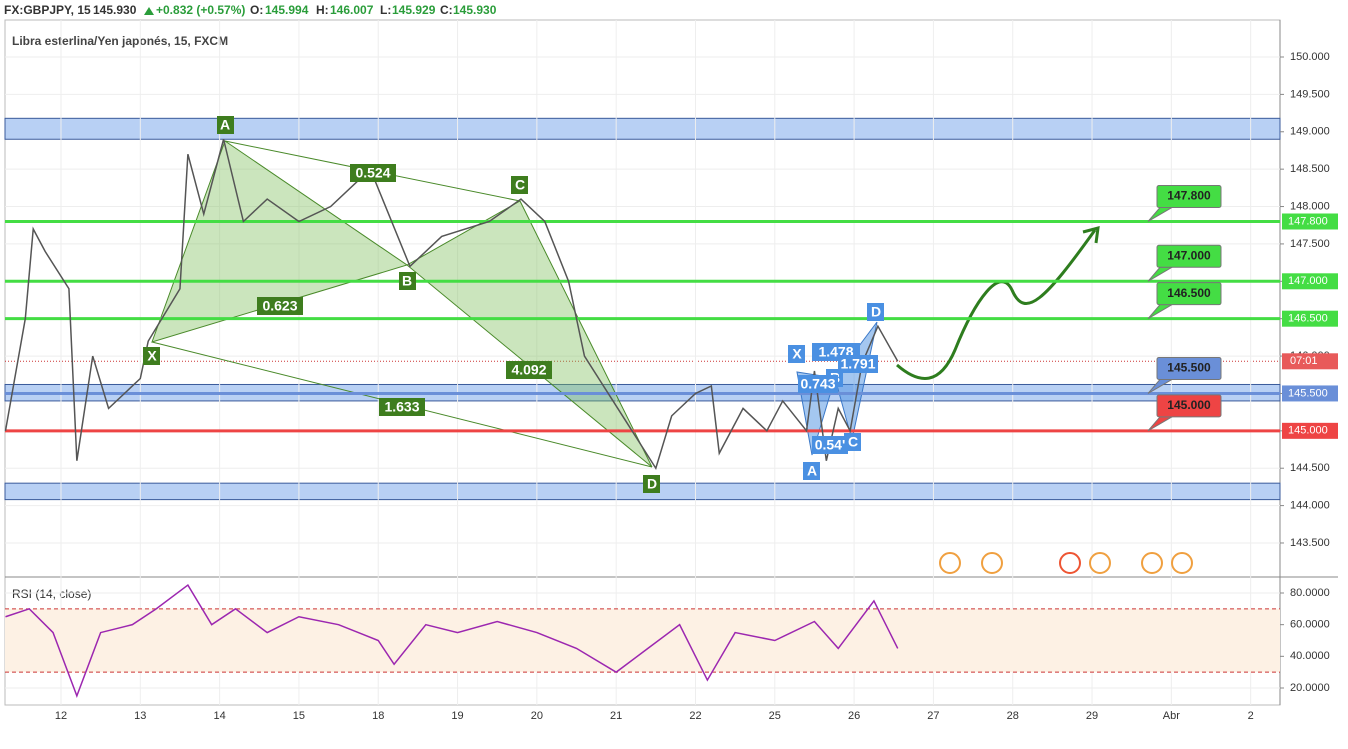 This screenshot has width=1348, height=749. Describe the element at coordinates (1310, 656) in the screenshot. I see `y-tick-label: 40.0000` at that location.